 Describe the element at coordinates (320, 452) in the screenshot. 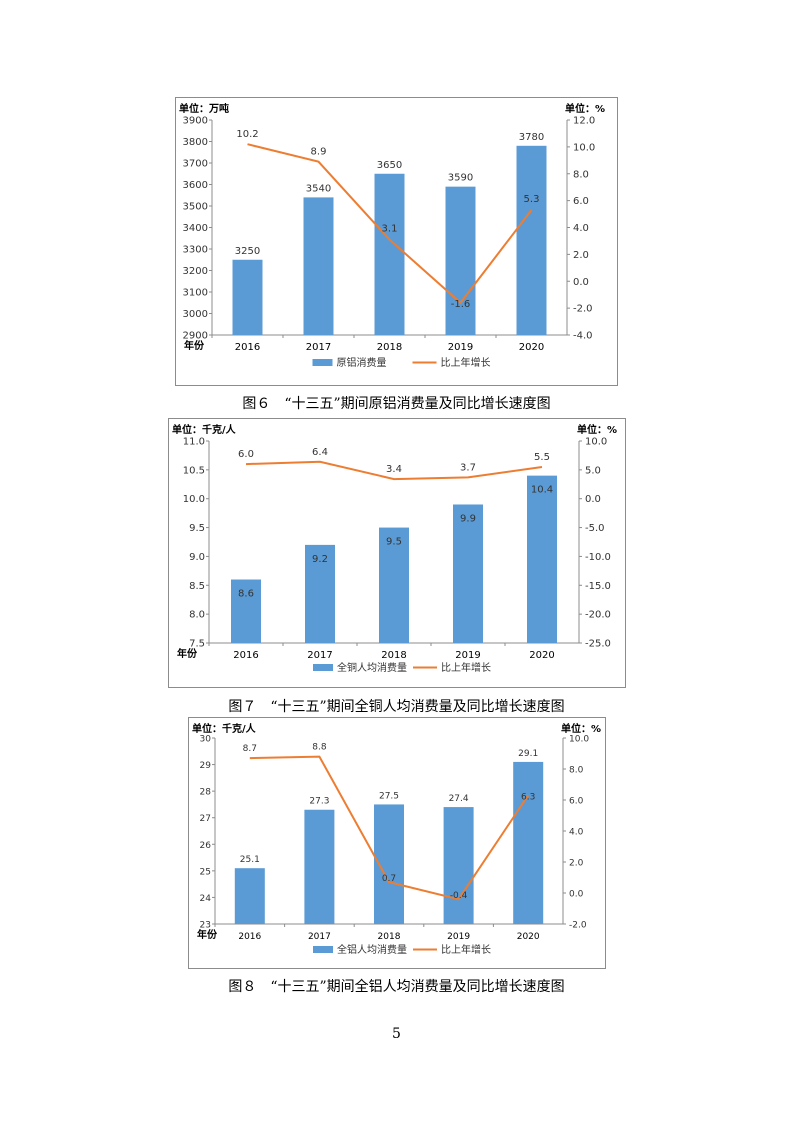

I see `line-data-label: 6.4` at that location.